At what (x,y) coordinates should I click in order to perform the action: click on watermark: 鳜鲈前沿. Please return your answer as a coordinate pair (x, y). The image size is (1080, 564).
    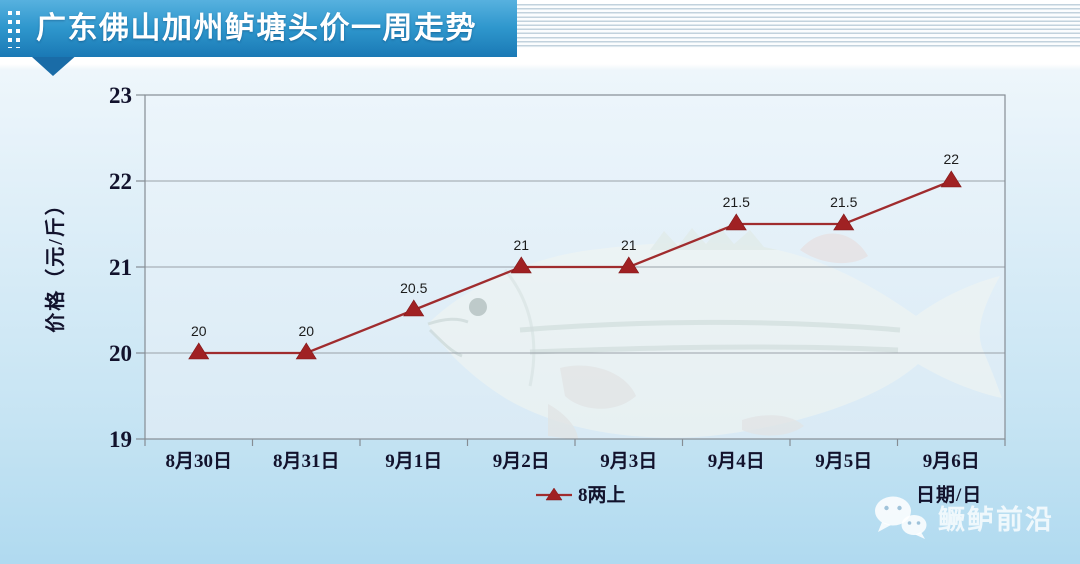
    Looking at the image, I should click on (963, 517).